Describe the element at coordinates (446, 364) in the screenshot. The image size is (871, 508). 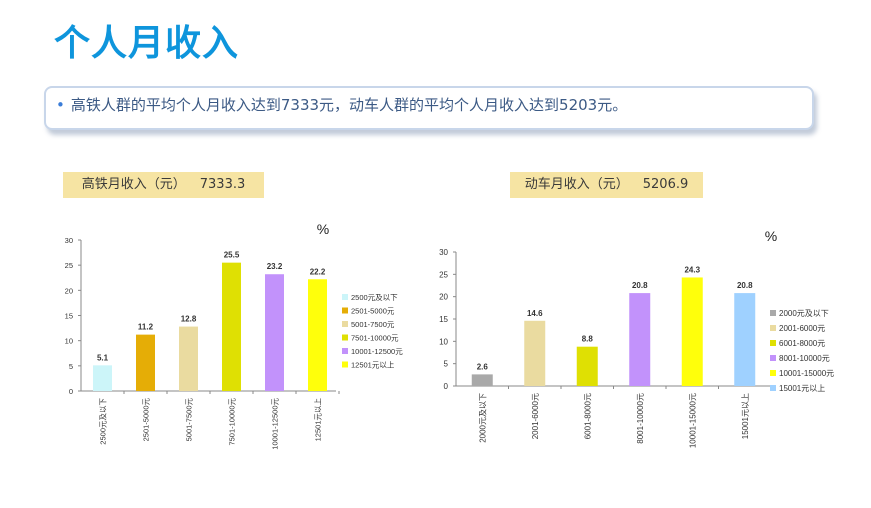
I see `chart-2-y-tick-label: 5` at that location.